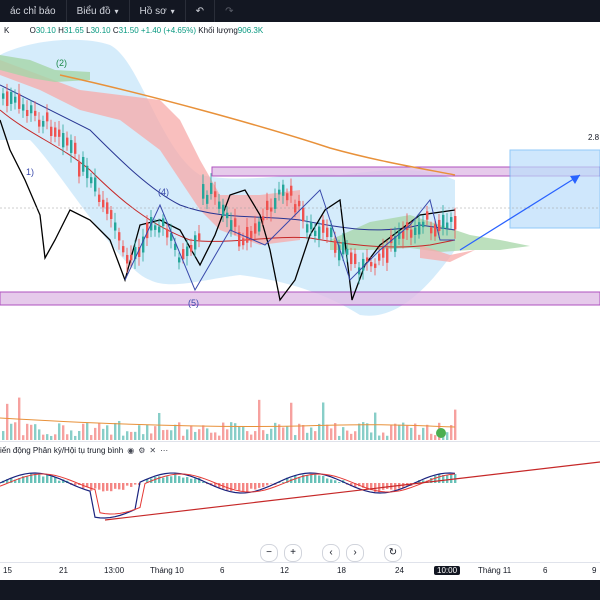 This screenshot has height=600, width=600. Describe the element at coordinates (520, 212) in the screenshot. I see `forecast-arrow` at that location.